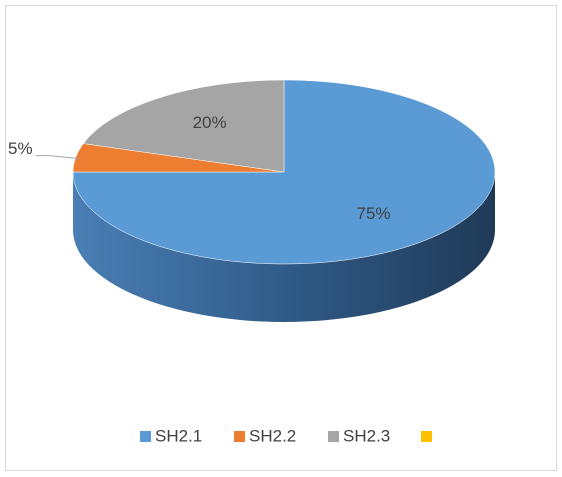 This screenshot has height=477, width=562. What do you see at coordinates (178, 435) in the screenshot?
I see `legend-label: SH2.1` at bounding box center [178, 435].